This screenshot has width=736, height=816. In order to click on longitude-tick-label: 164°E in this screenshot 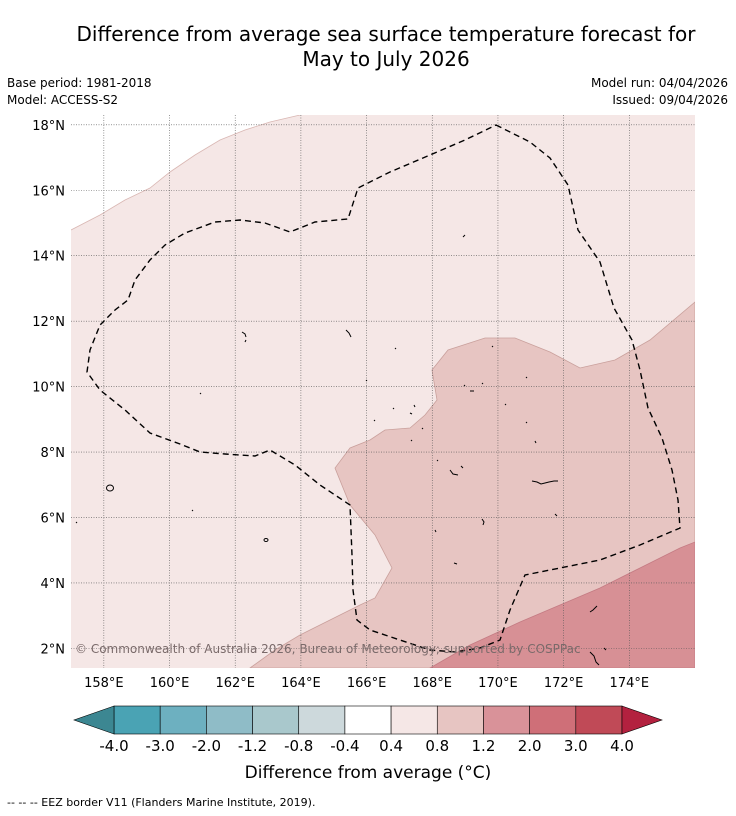, I will do `click(301, 683)`.